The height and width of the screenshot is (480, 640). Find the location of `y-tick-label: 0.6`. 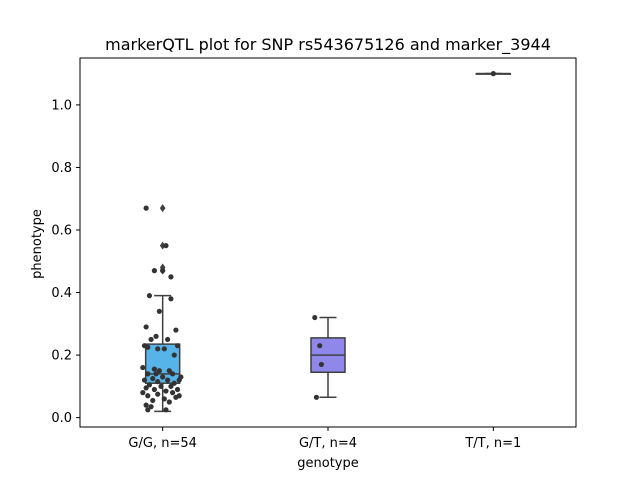

y-tick-label: 0.6 is located at coordinates (61, 230).